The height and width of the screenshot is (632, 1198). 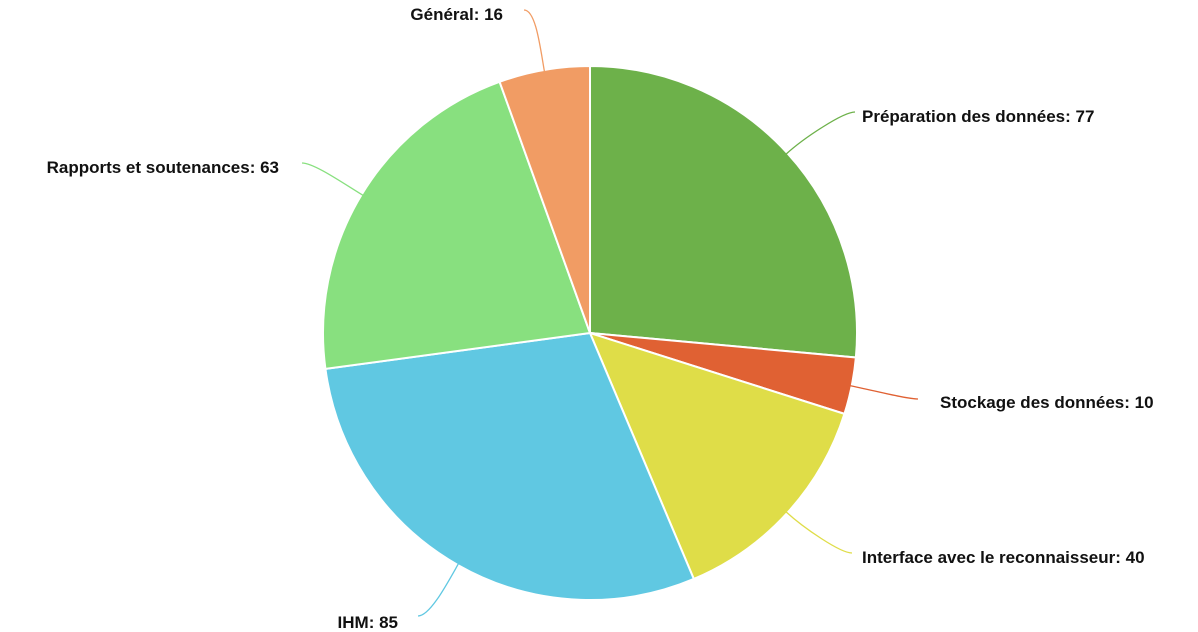 What do you see at coordinates (1003, 557) in the screenshot?
I see `label-interface-avec-le-reconnaisseur: Interface avec le reconnaisseur: 40` at bounding box center [1003, 557].